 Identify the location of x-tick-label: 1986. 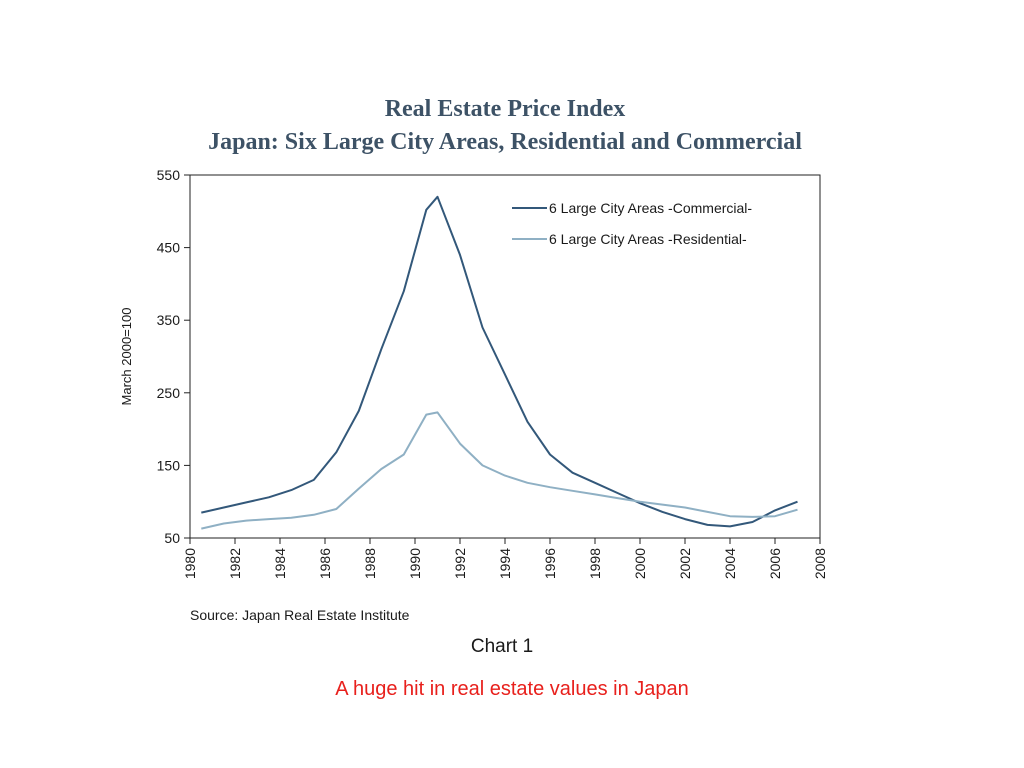
(325, 563).